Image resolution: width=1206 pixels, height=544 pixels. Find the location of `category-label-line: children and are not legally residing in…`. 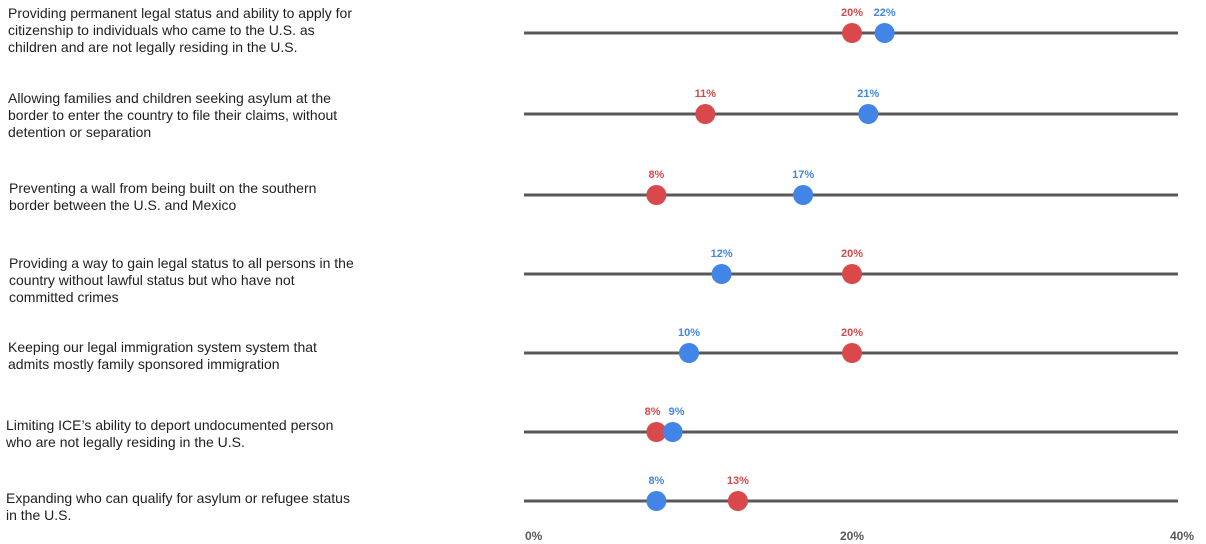

category-label-line: children and are not legally residing in… is located at coordinates (153, 47).